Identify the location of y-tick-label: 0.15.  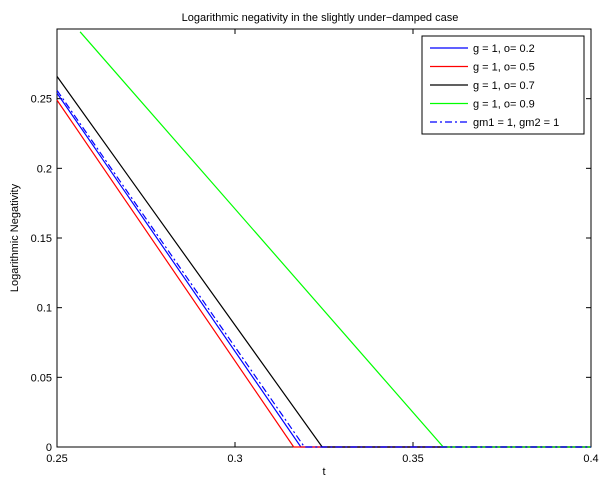
(41, 239).